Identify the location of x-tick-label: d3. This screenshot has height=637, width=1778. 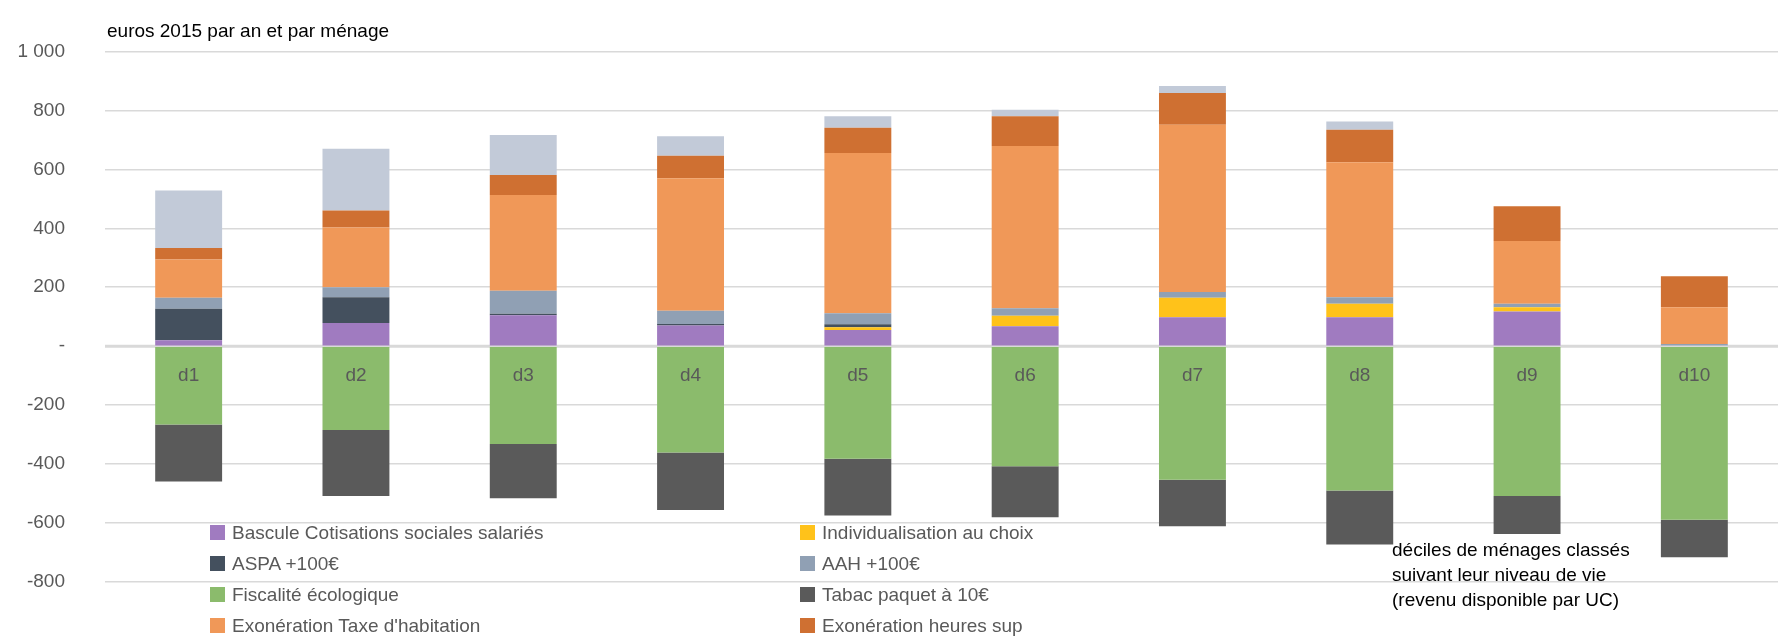
(523, 375).